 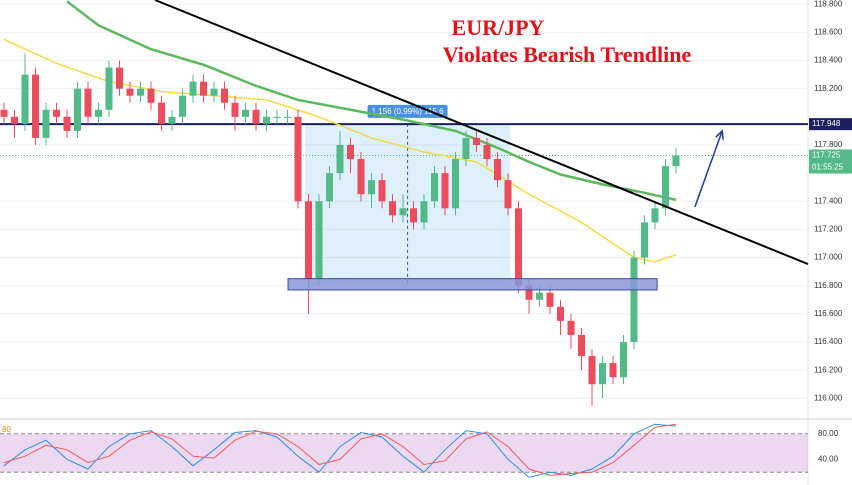 What do you see at coordinates (830, 161) in the screenshot?
I see `last-price-box` at bounding box center [830, 161].